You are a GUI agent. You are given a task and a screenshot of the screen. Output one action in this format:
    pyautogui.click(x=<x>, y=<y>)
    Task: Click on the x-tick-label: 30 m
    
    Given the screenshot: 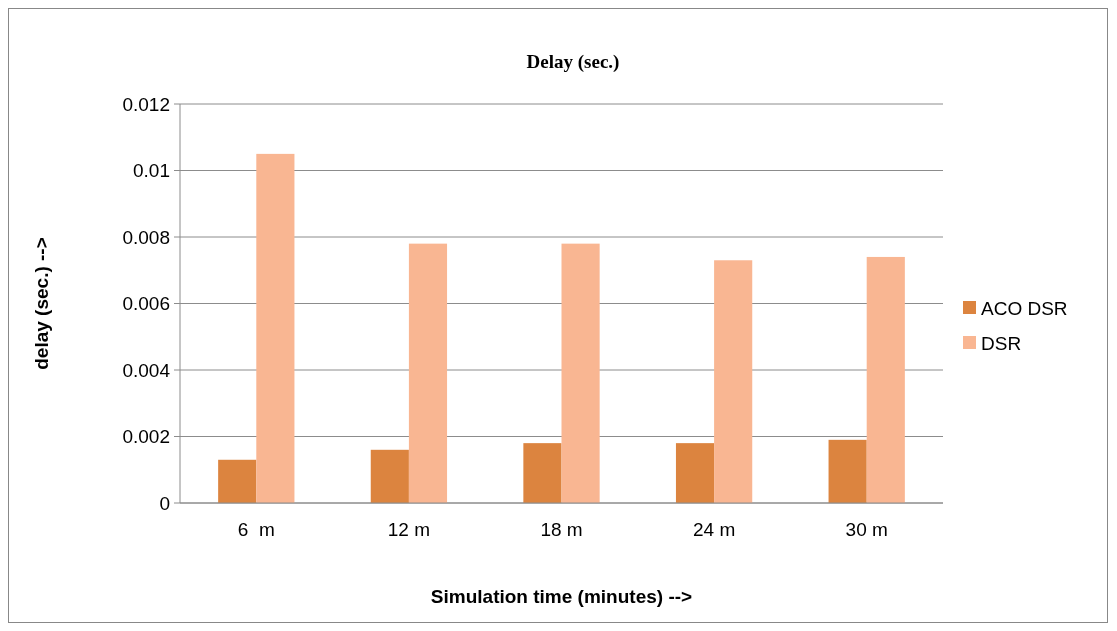 What is the action you would take?
    pyautogui.click(x=866, y=529)
    